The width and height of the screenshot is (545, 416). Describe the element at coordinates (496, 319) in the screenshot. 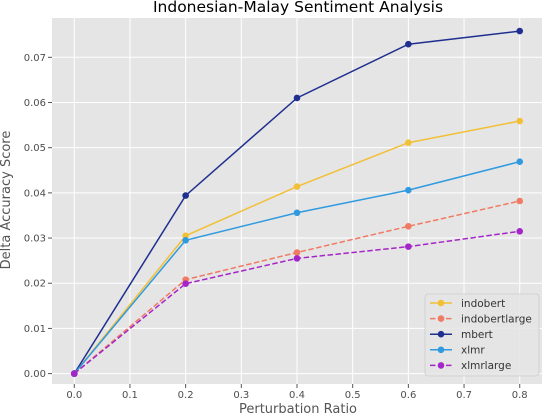

I see `legend-label: indobertlarge` at that location.